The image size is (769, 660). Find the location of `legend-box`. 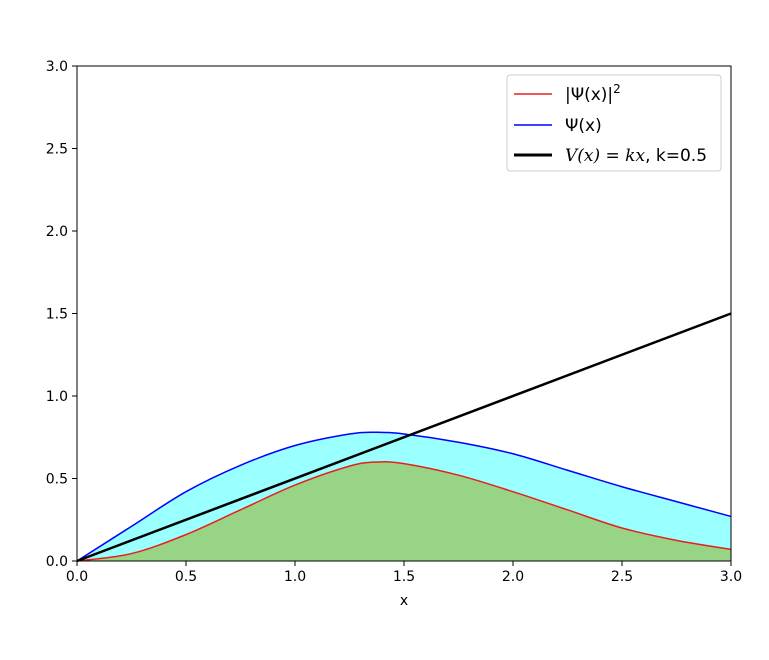

legend-box is located at coordinates (614, 123).